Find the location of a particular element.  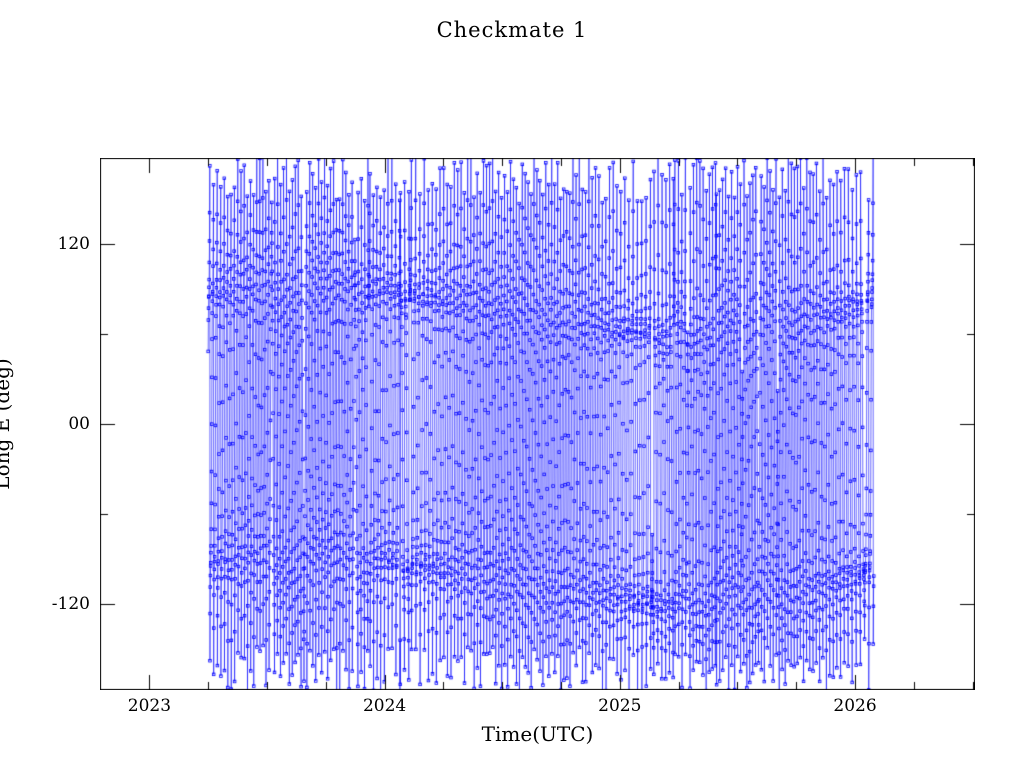

y-tick-label: -120 is located at coordinates (70, 604).